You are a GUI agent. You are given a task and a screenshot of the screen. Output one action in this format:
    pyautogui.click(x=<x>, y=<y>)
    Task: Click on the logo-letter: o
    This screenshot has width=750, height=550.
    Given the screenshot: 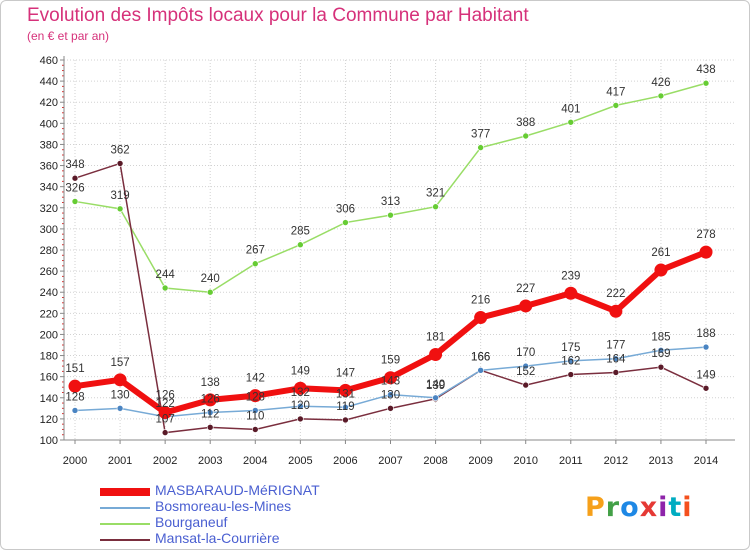 What is the action you would take?
    pyautogui.click(x=630, y=507)
    